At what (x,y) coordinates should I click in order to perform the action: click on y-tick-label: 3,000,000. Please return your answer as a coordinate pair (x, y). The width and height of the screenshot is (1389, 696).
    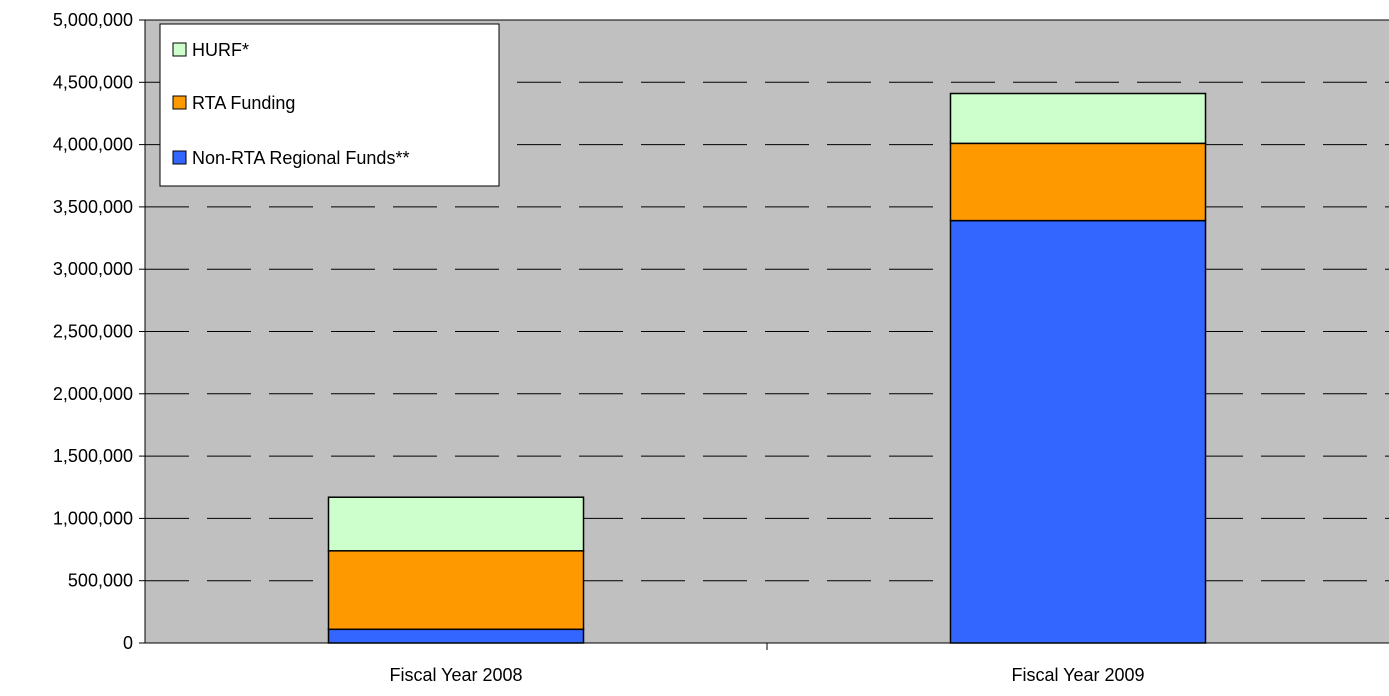
    Looking at the image, I should click on (93, 269).